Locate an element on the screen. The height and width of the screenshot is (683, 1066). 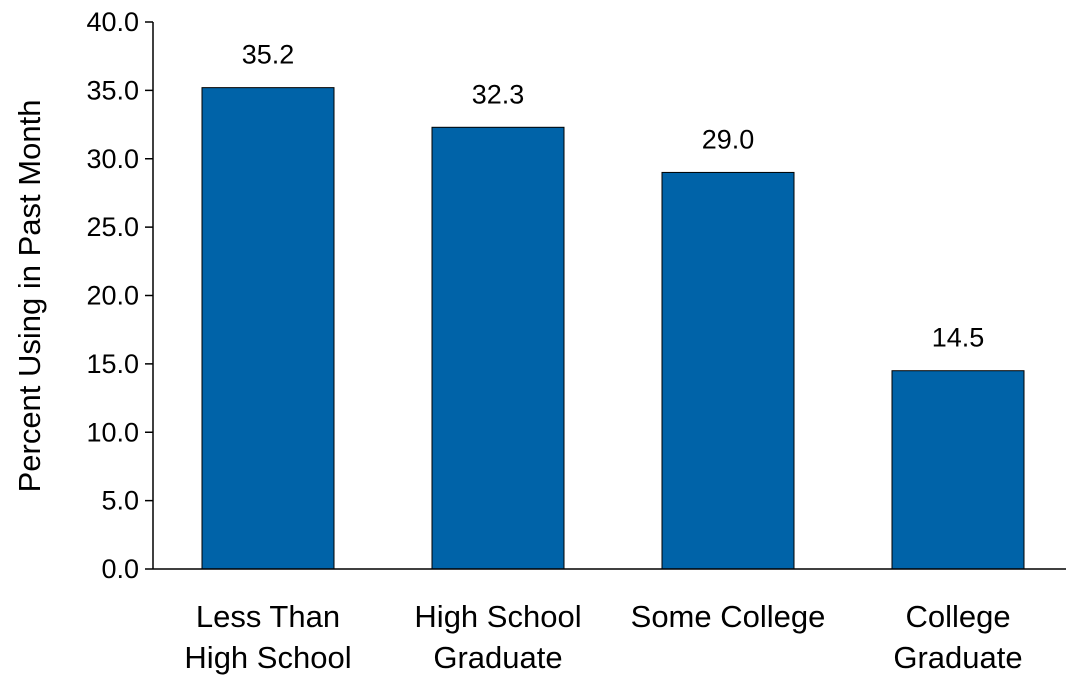
x-category-label-line: Less Than is located at coordinates (268, 616).